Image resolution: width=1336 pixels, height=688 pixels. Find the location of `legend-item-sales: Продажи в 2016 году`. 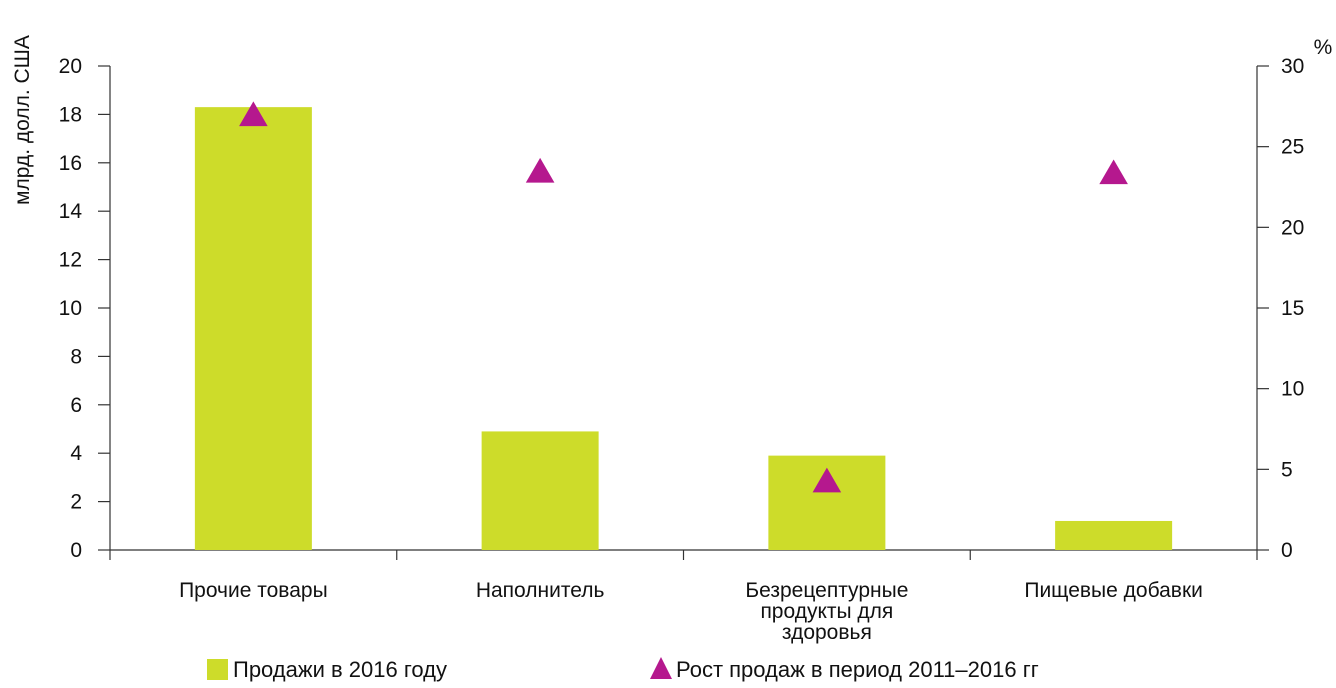

legend-item-sales: Продажи в 2016 году is located at coordinates (327, 669).